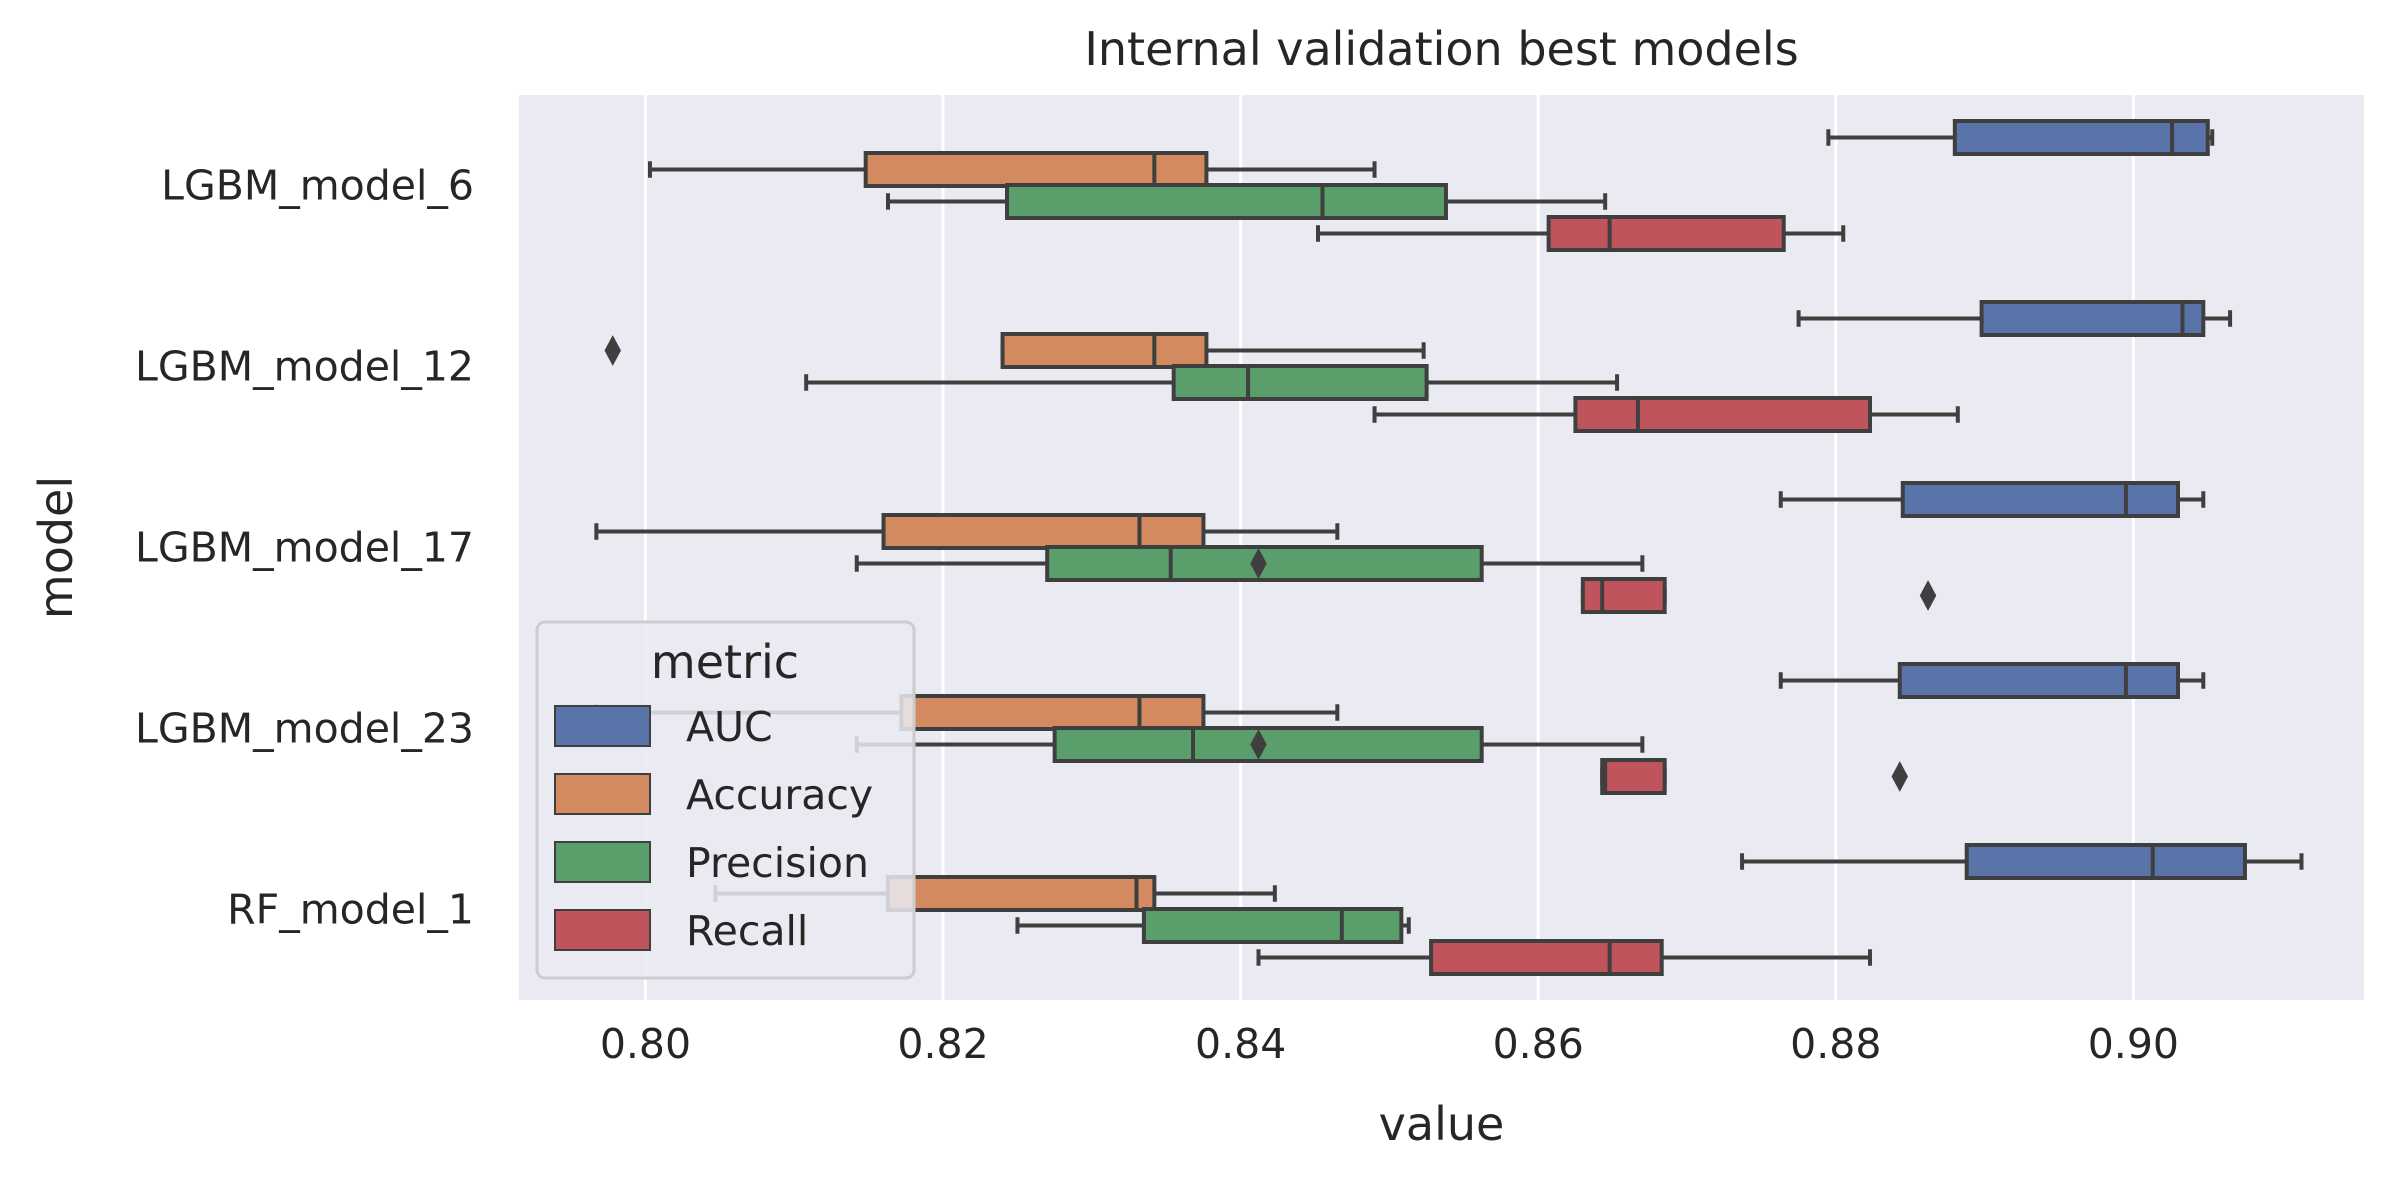  I want to click on legend-label: Recall, so click(747, 931).